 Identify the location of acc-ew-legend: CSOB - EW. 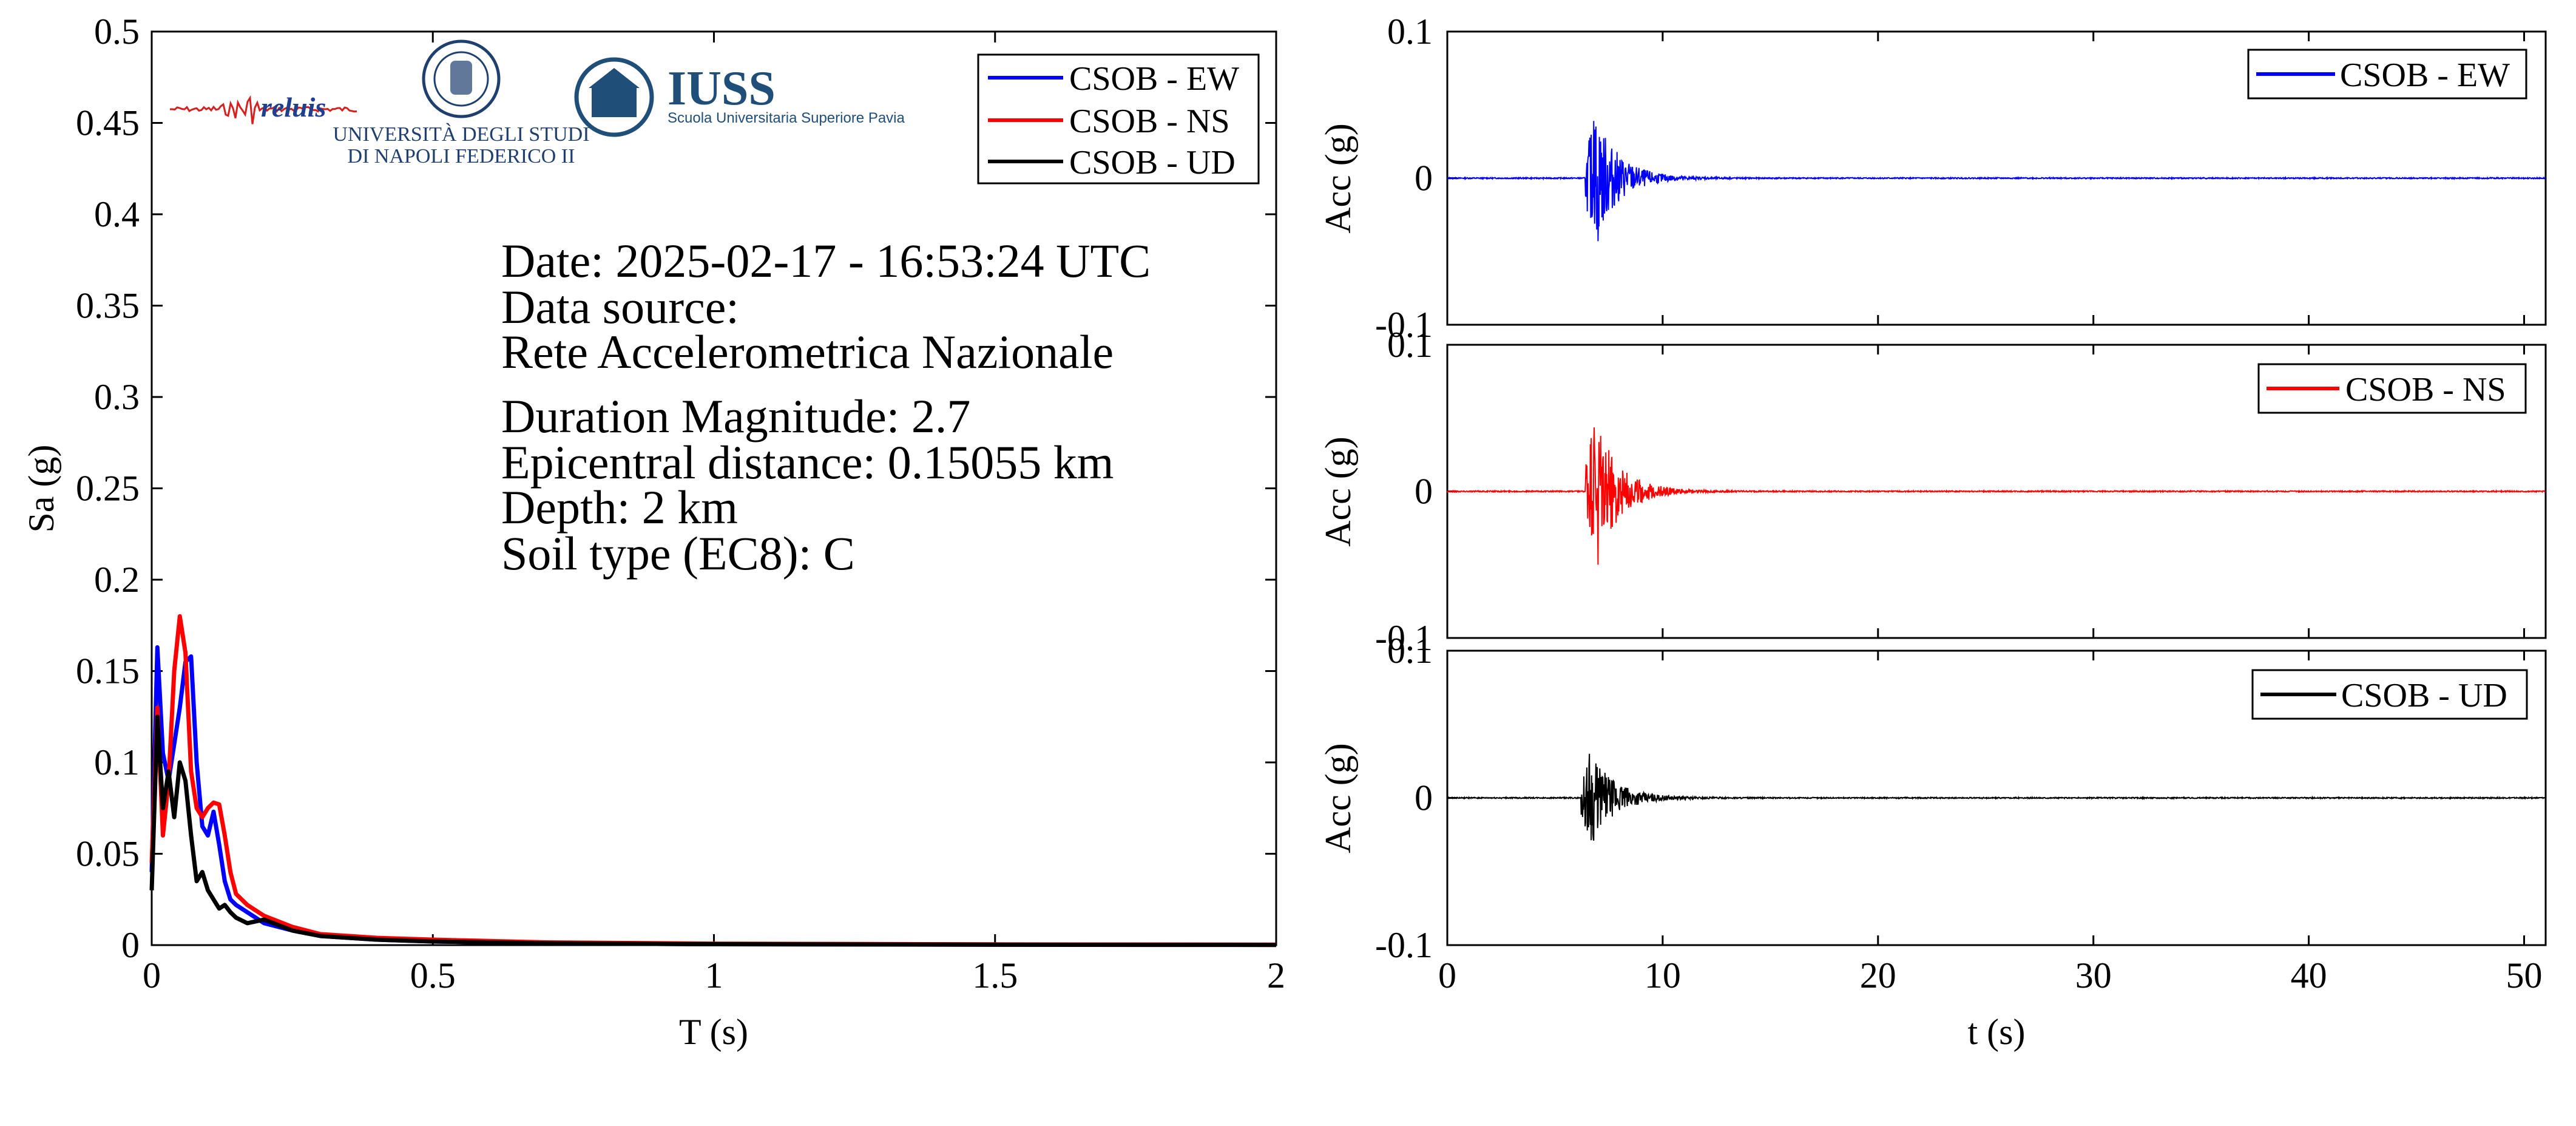
(2387, 74).